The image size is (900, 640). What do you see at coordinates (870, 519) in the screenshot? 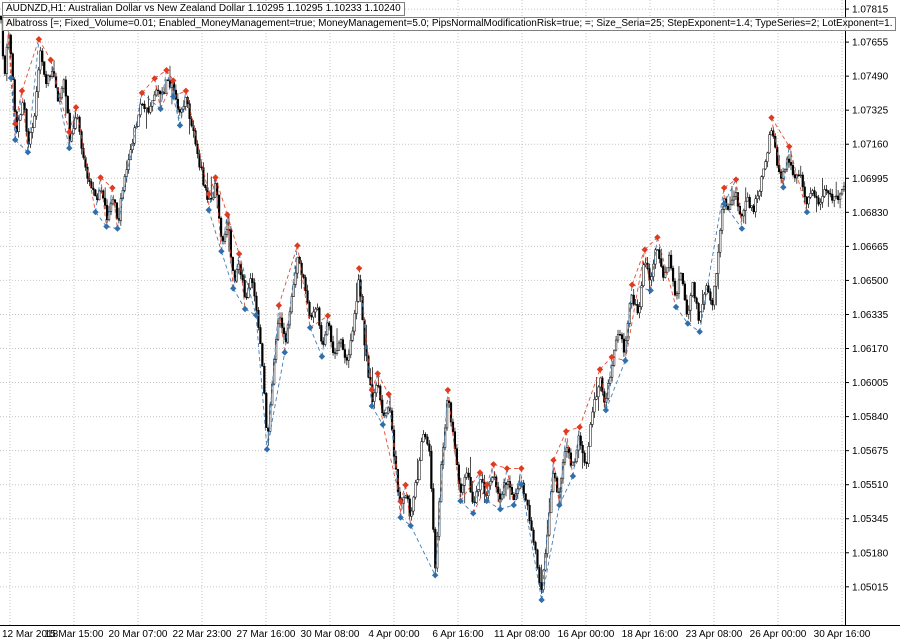
I see `price-tick-label: 1.05345` at bounding box center [870, 519].